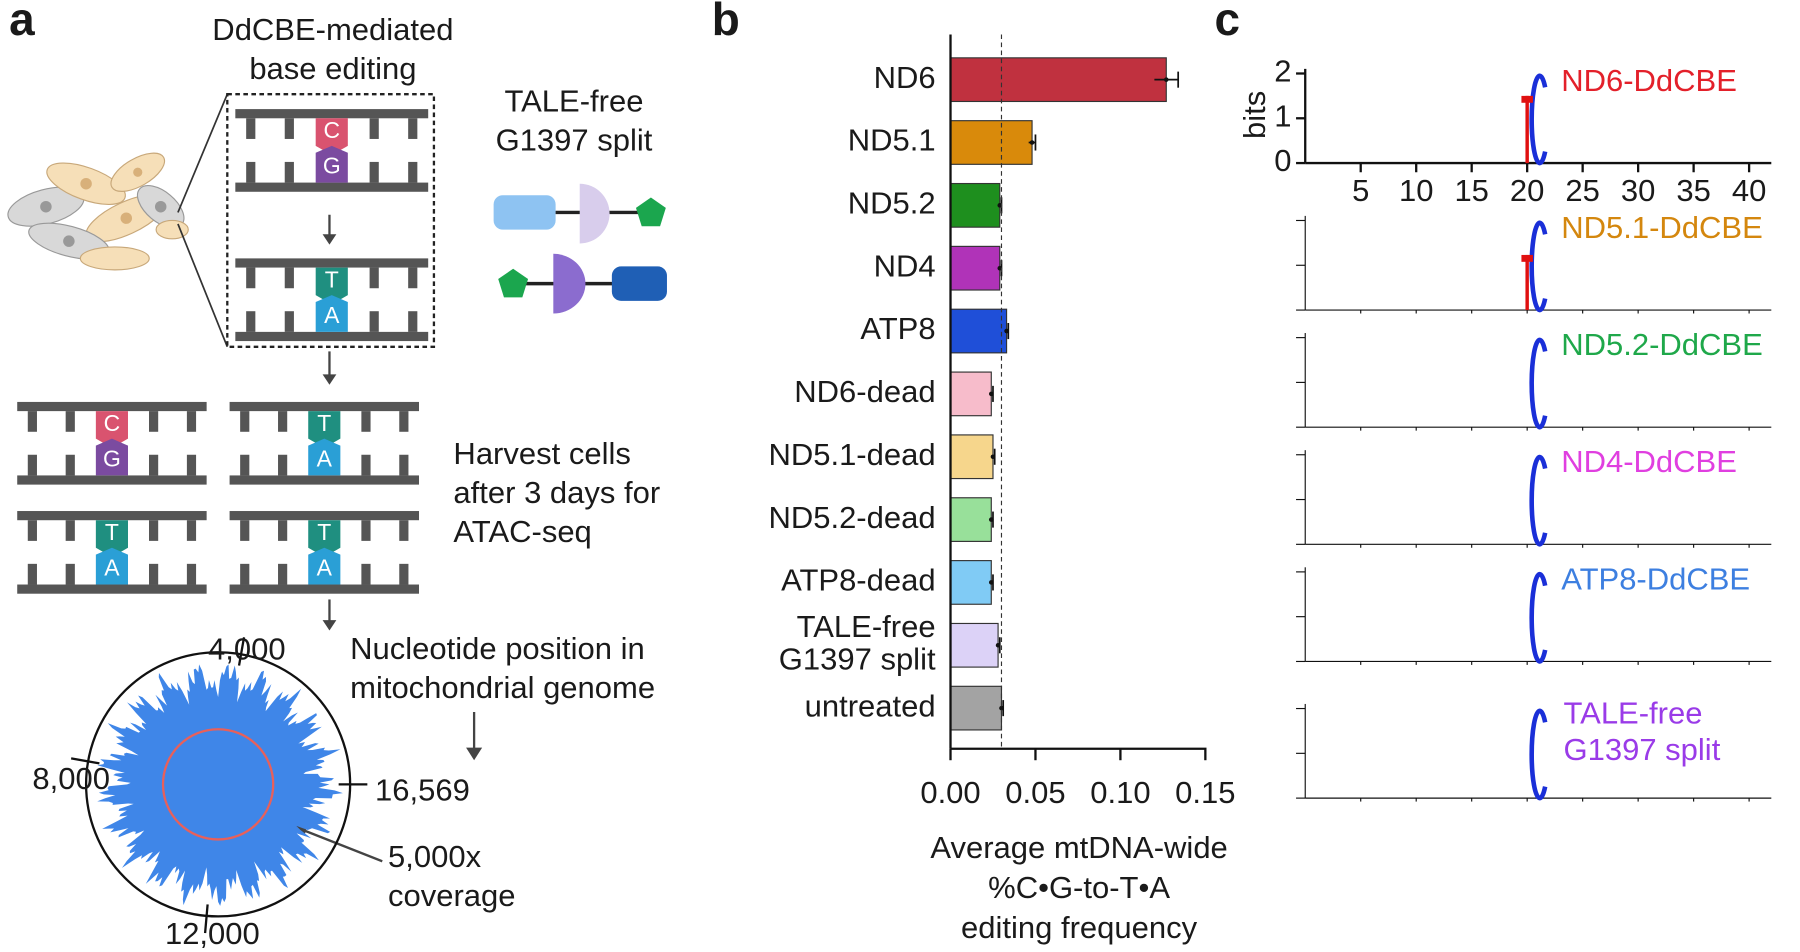 The width and height of the screenshot is (1800, 952). I want to click on logo-x-tick-label: 20, so click(1527, 190).